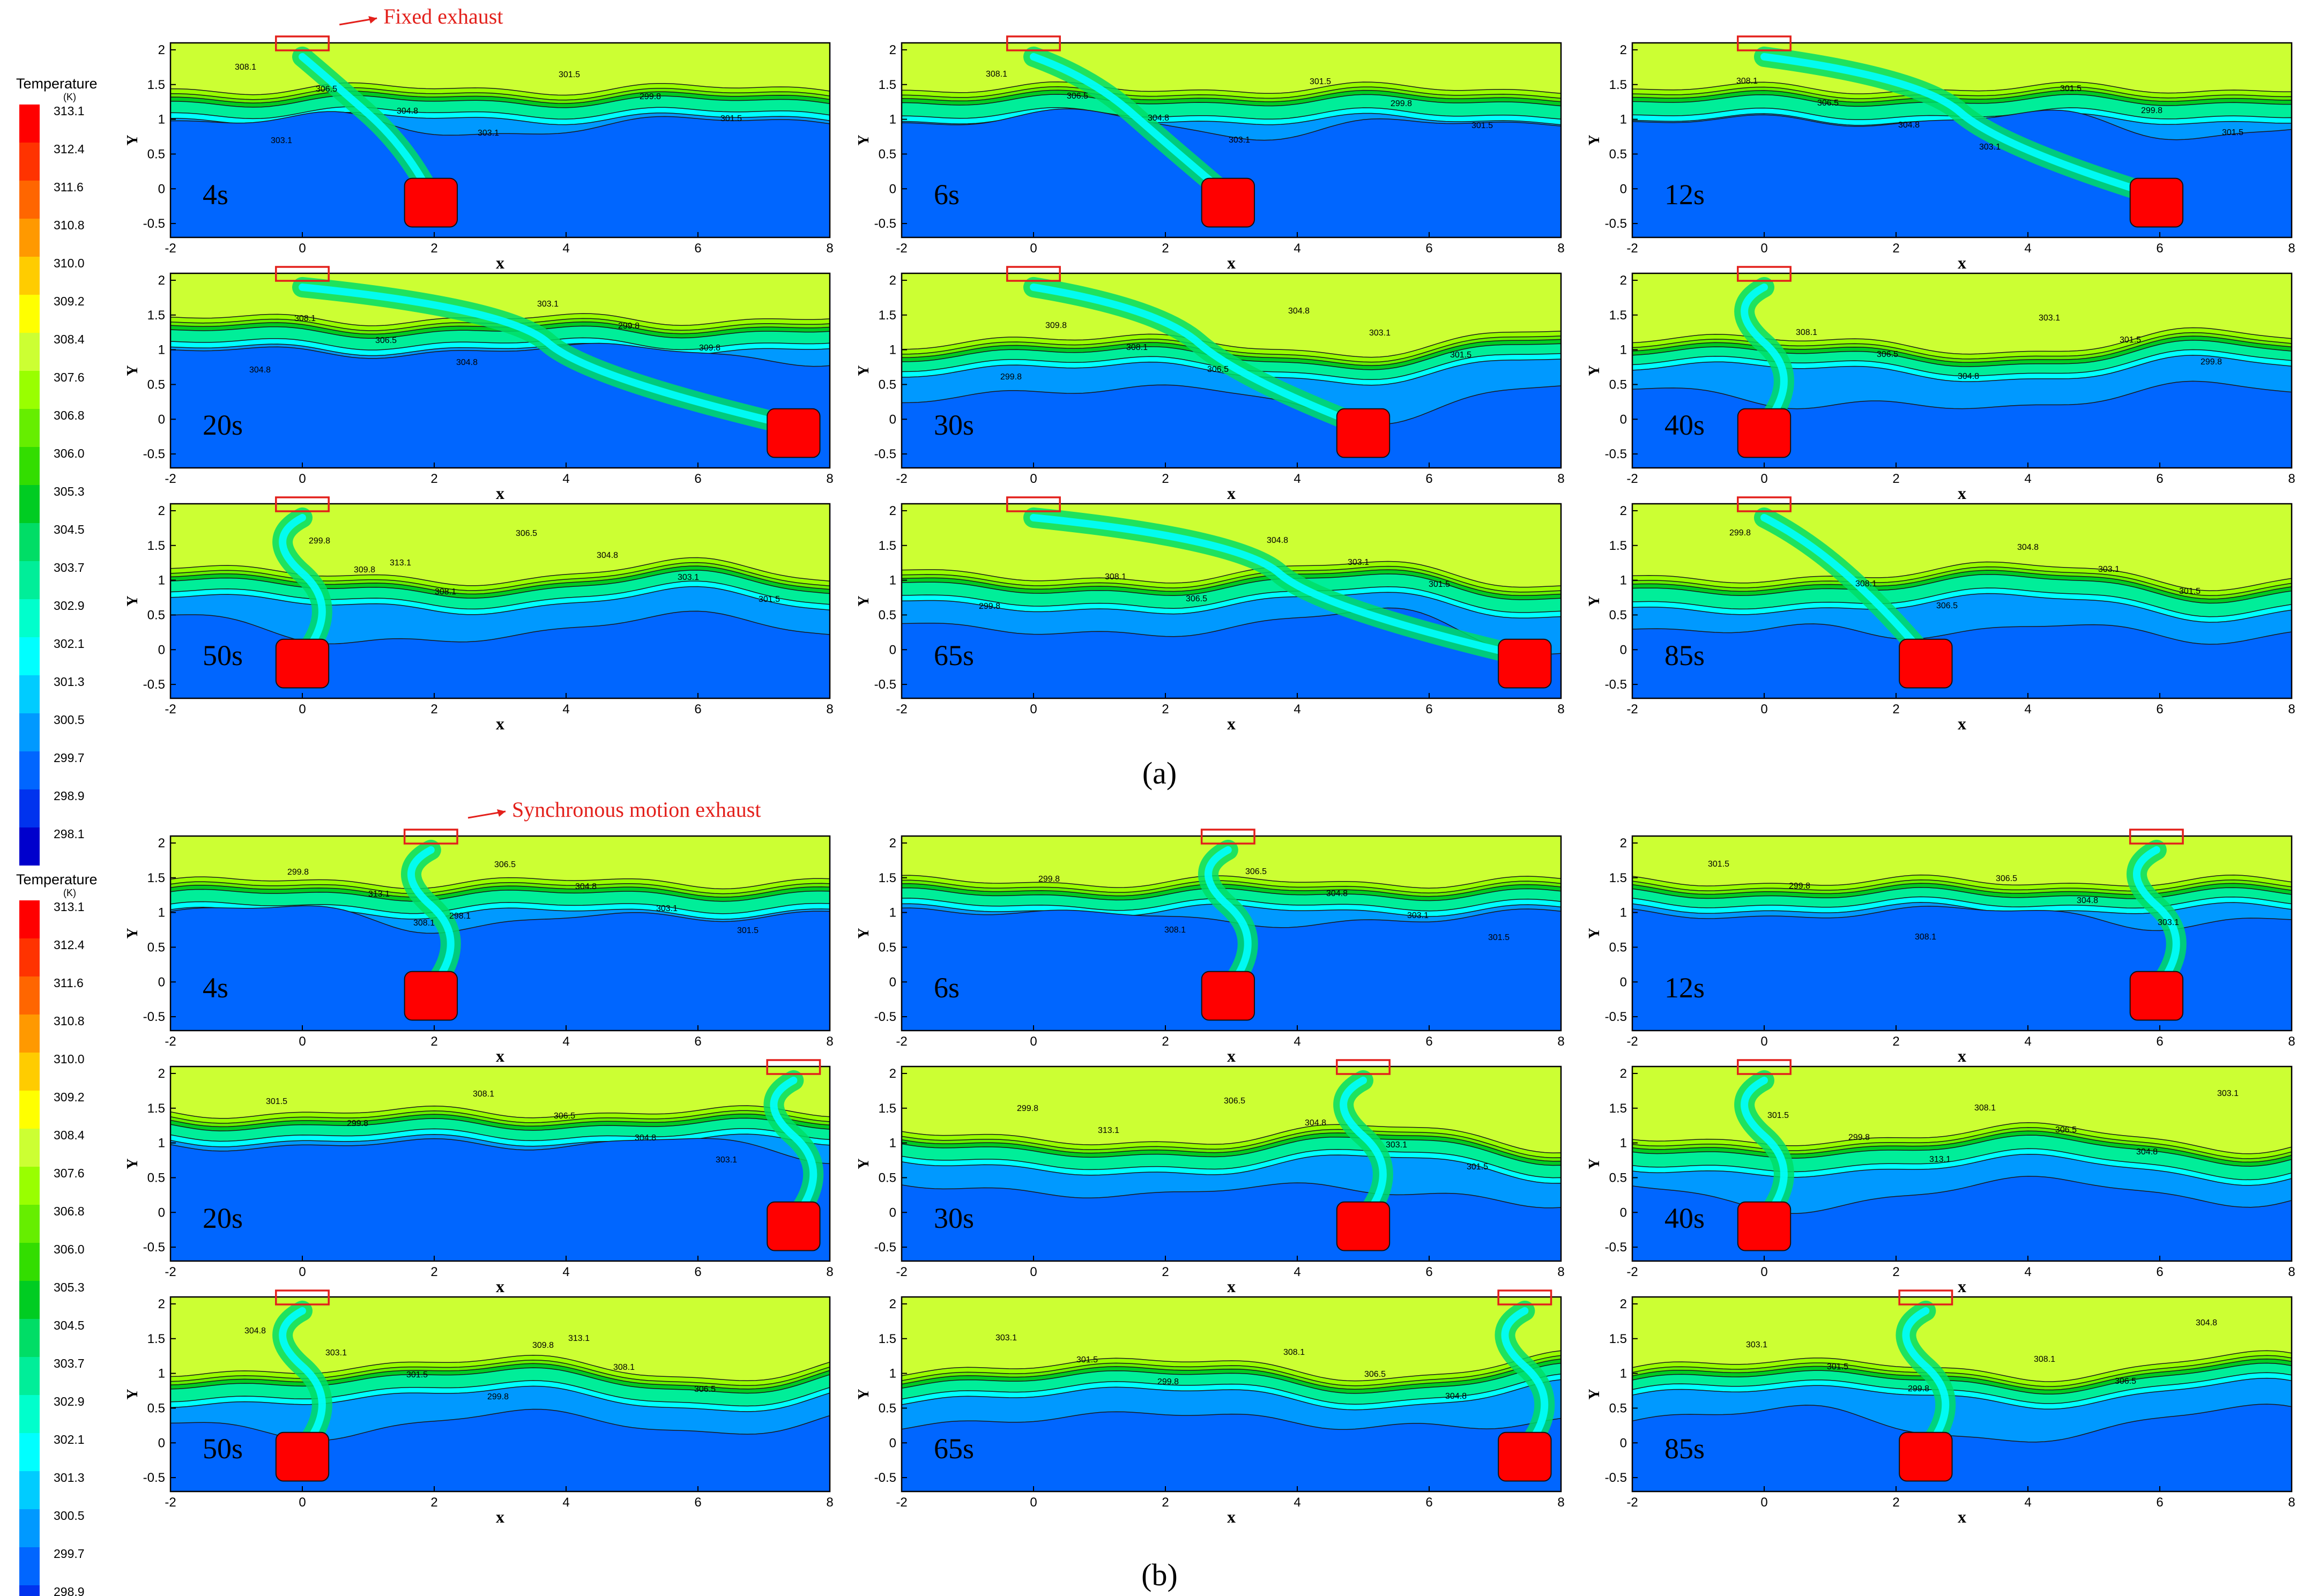 The height and width of the screenshot is (1596, 2319). I want to click on legend-level-label: 310.0, so click(69, 1059).